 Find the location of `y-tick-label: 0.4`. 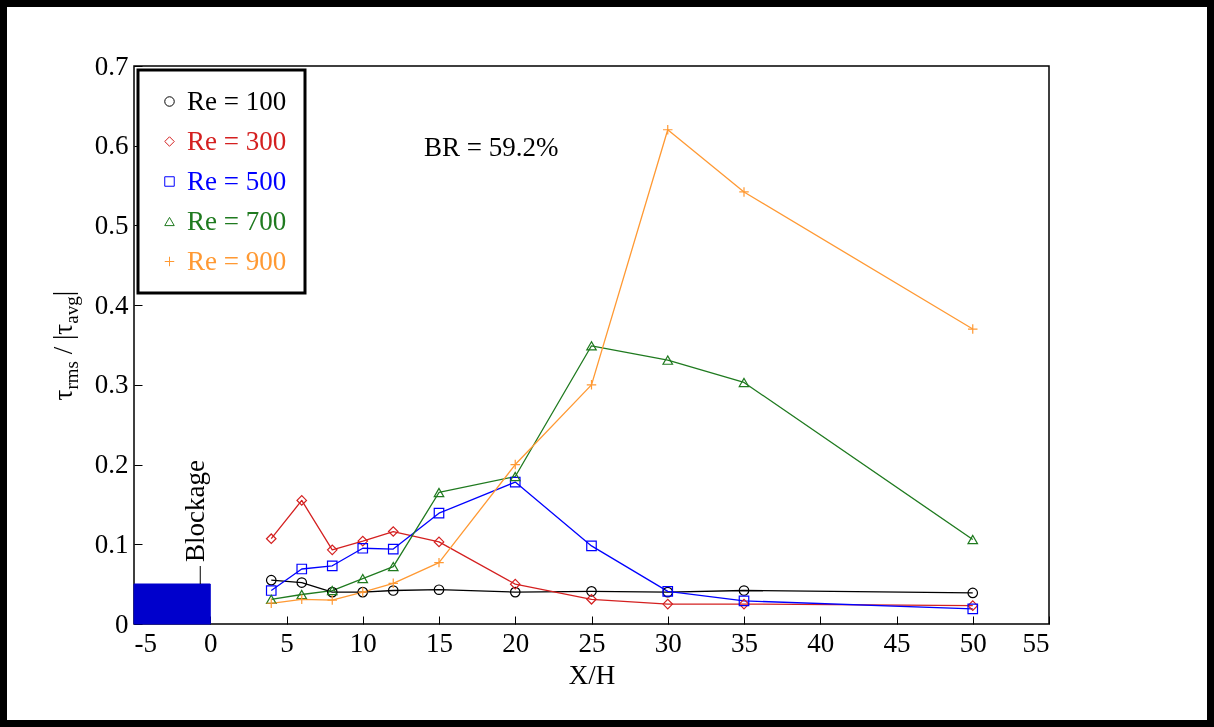

y-tick-label: 0.4 is located at coordinates (111, 304).